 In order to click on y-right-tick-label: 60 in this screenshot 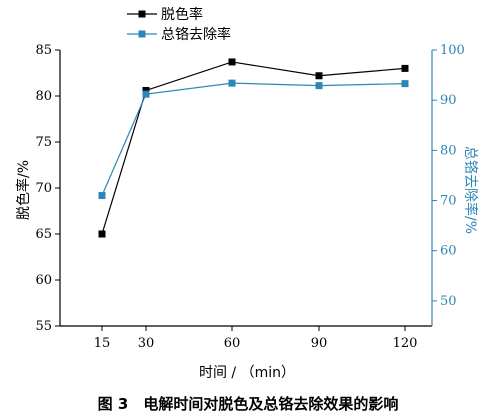, I will do `click(448, 251)`.